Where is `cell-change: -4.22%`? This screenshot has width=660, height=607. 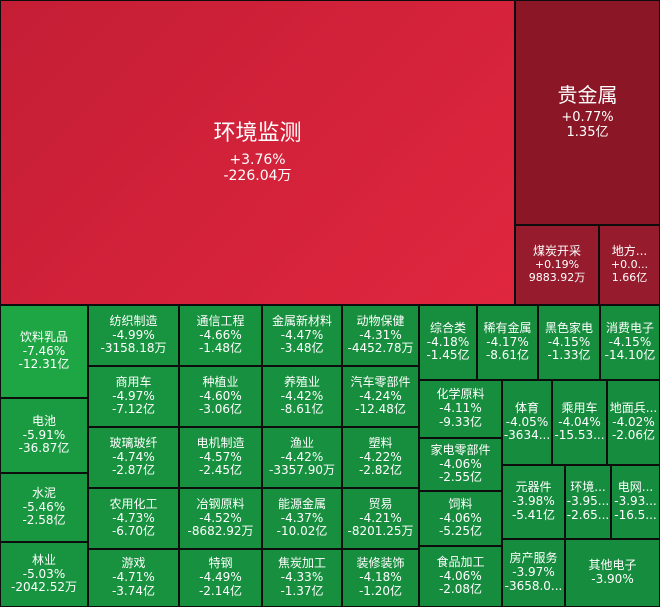
cell-change: -4.22% is located at coordinates (380, 456).